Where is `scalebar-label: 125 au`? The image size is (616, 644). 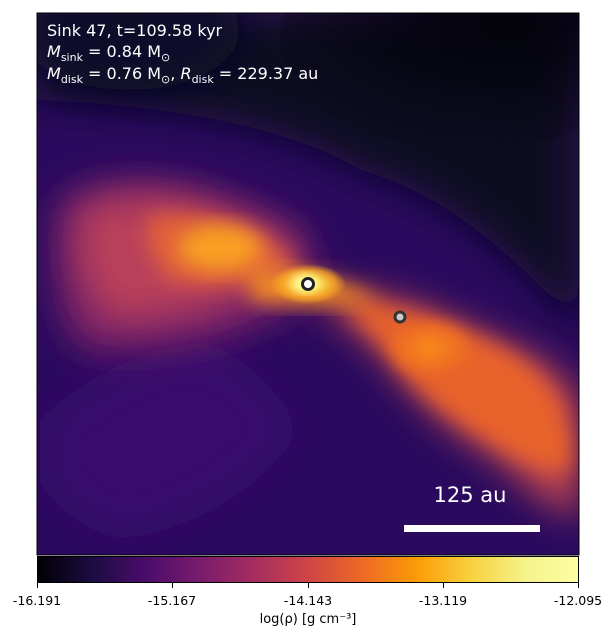
scalebar-label: 125 au is located at coordinates (470, 495).